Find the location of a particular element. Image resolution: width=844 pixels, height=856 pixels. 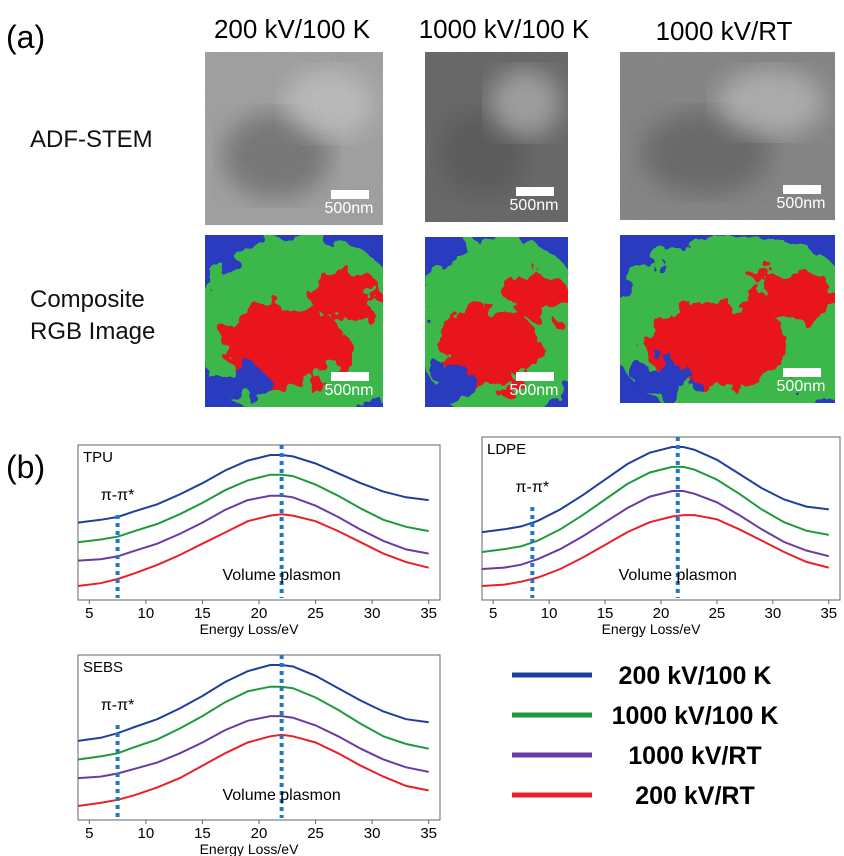

column-title: 200 kV/100 K is located at coordinates (292, 29).